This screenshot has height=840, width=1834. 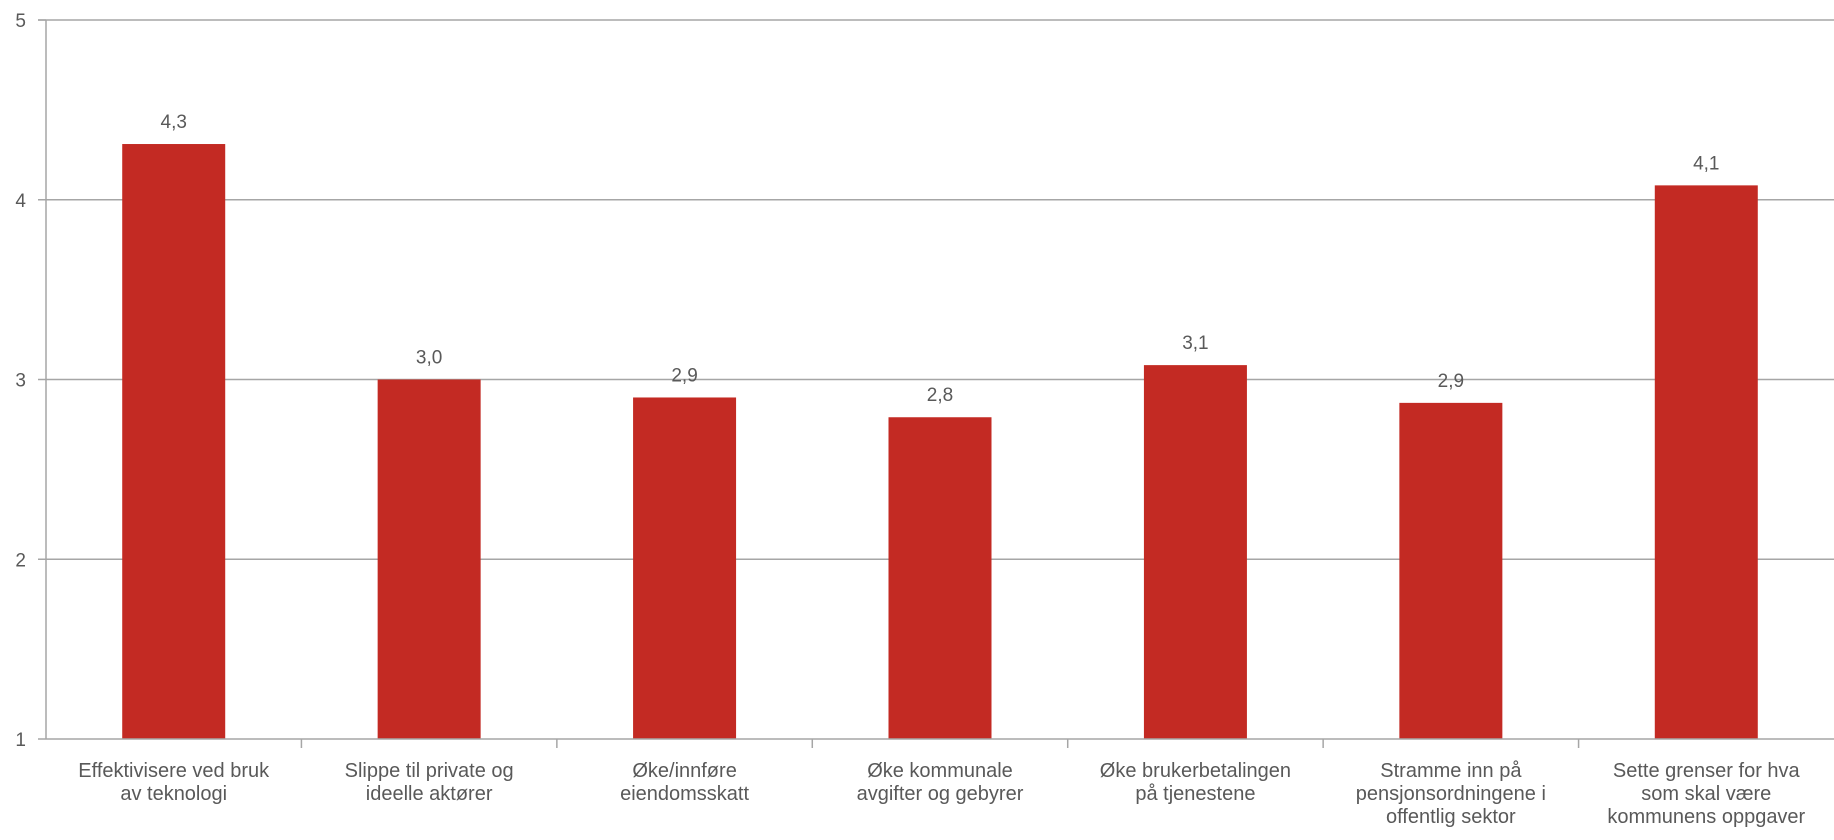 What do you see at coordinates (1451, 817) in the screenshot?
I see `category-label-line: offentlig sektor` at bounding box center [1451, 817].